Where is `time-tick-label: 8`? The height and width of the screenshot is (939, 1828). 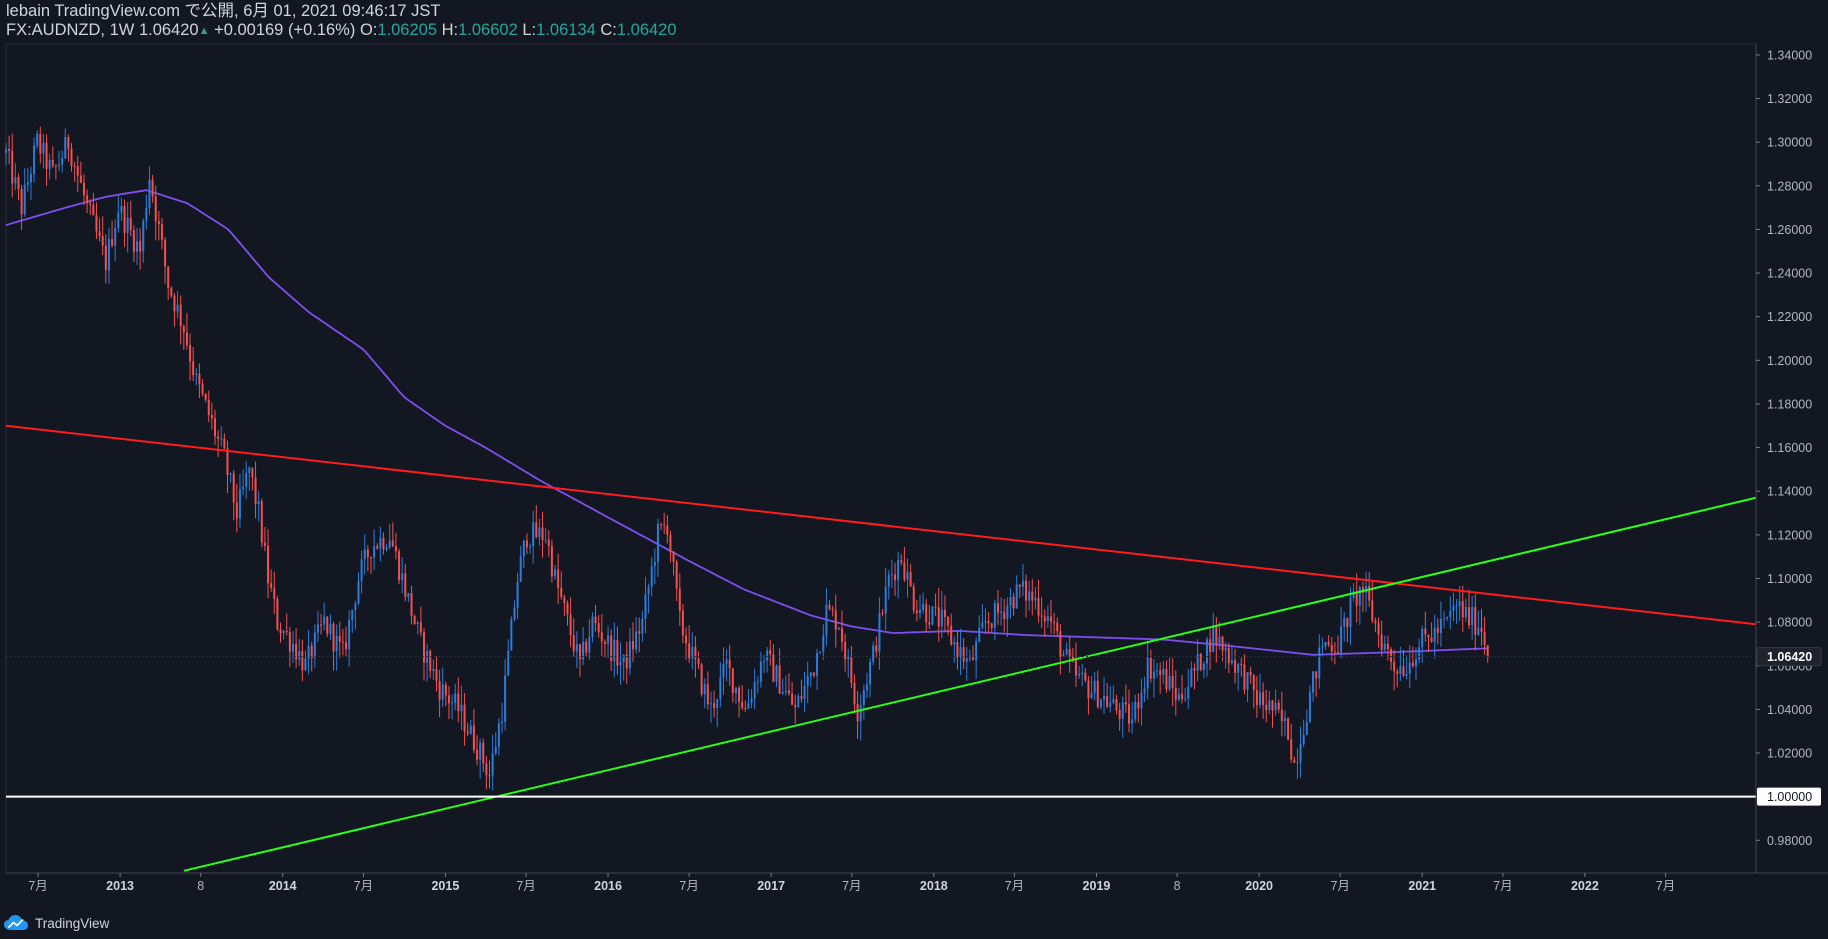 time-tick-label: 8 is located at coordinates (1177, 886).